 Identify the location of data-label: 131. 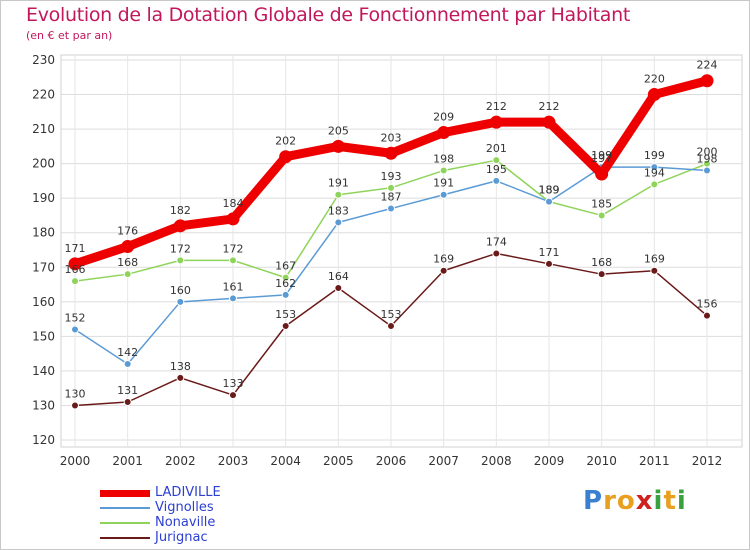
(127, 390).